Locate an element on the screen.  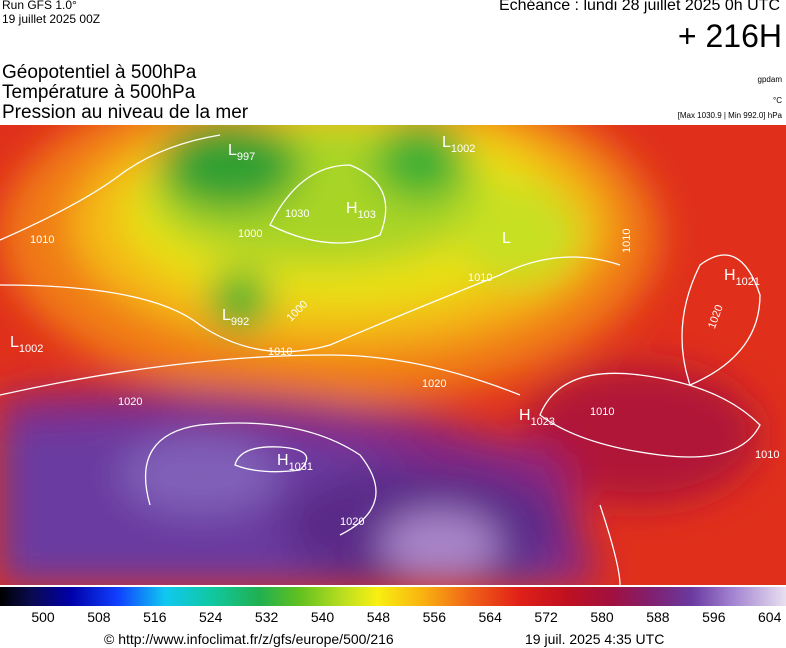
center-value: 1021 is located at coordinates (748, 282).